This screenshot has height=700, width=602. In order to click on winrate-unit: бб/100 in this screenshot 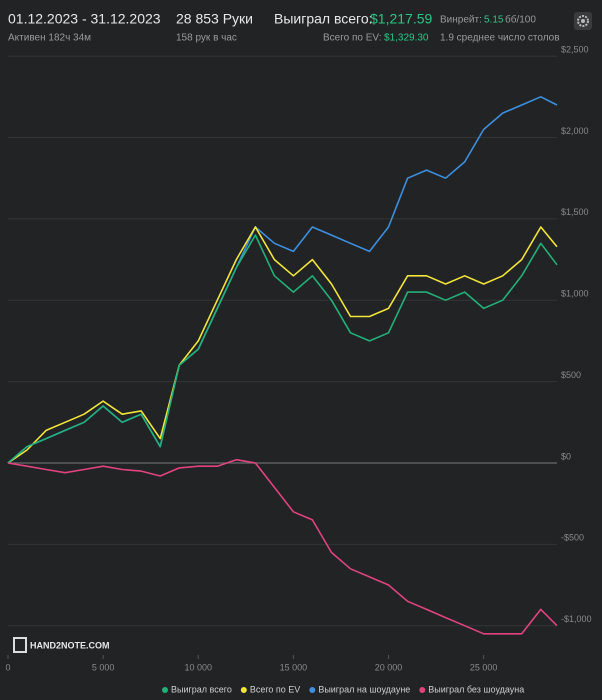, I will do `click(520, 20)`.